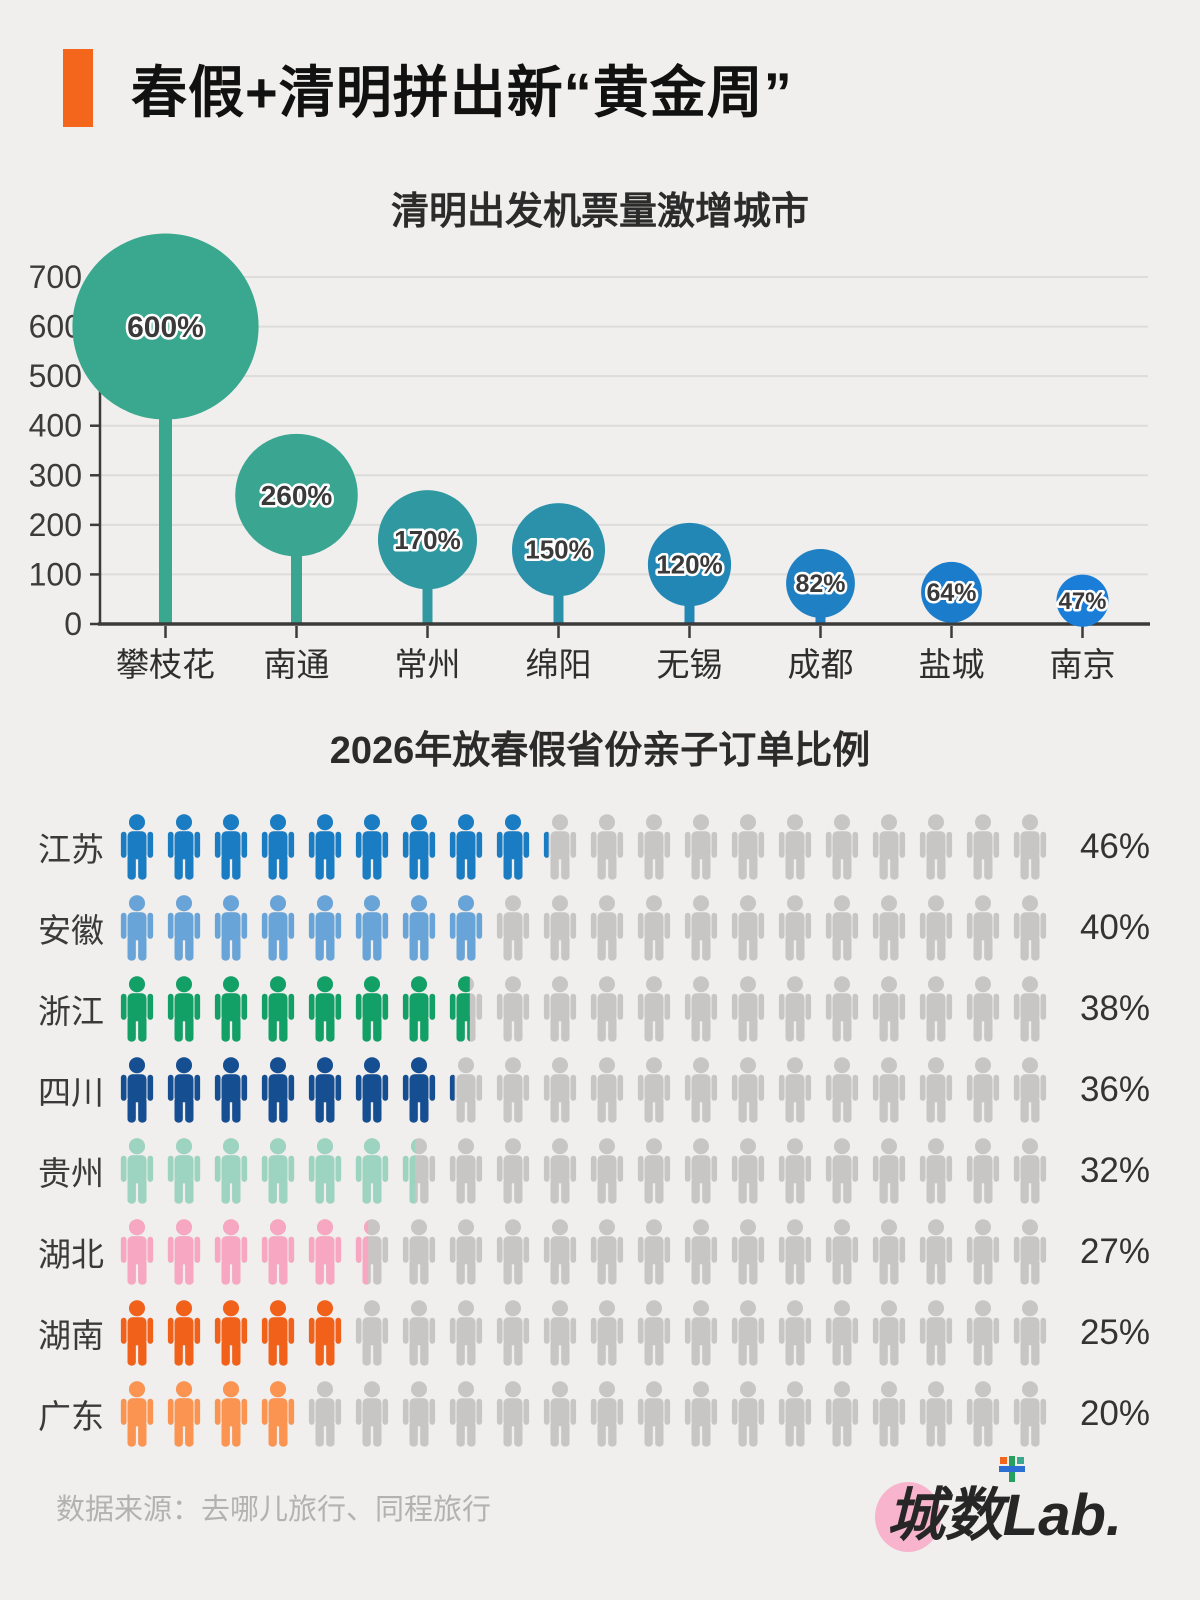 The width and height of the screenshot is (1200, 1600). What do you see at coordinates (297, 664) in the screenshot?
I see `category-label: 南通` at bounding box center [297, 664].